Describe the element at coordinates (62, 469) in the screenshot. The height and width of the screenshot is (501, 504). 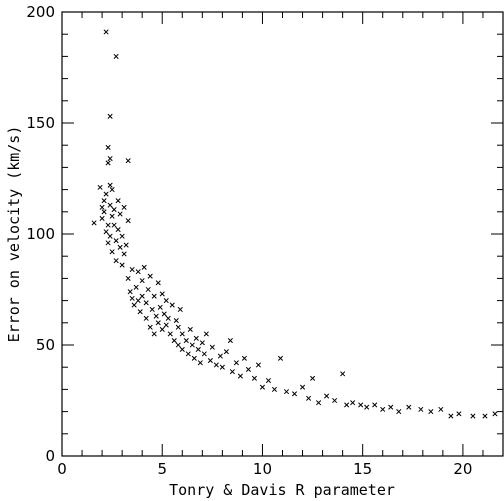
I see `x-tick-label: 0` at that location.